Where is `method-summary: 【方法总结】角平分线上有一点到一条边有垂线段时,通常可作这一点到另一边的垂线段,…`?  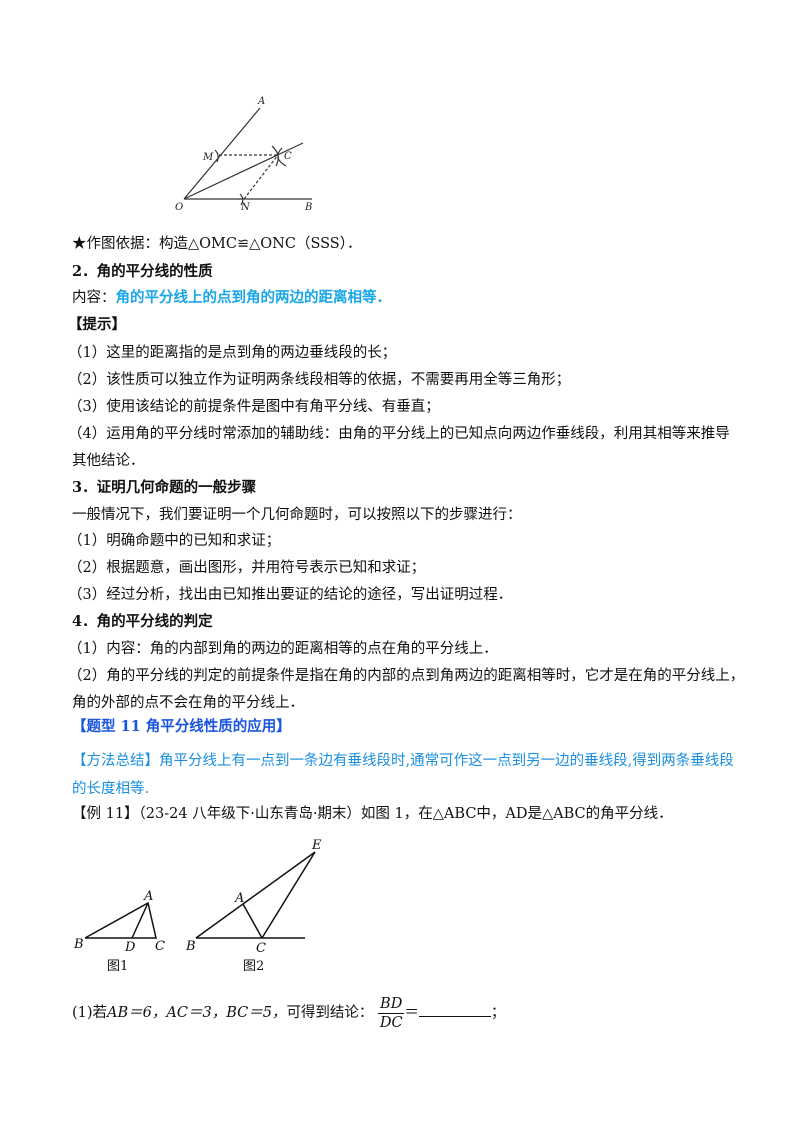
method-summary: 【方法总结】角平分线上有一点到一条边有垂线段时,通常可作这一点到另一边的垂线段,… is located at coordinates (403, 761).